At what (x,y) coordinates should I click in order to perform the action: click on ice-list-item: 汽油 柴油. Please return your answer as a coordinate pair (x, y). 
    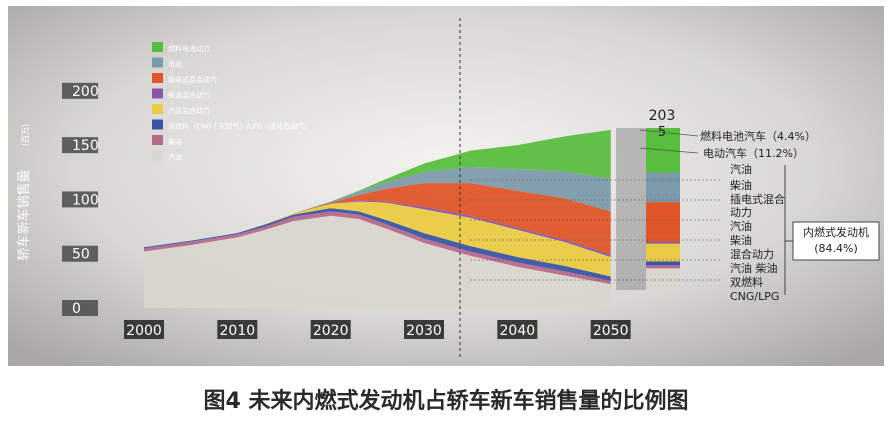
    Looking at the image, I should click on (754, 268).